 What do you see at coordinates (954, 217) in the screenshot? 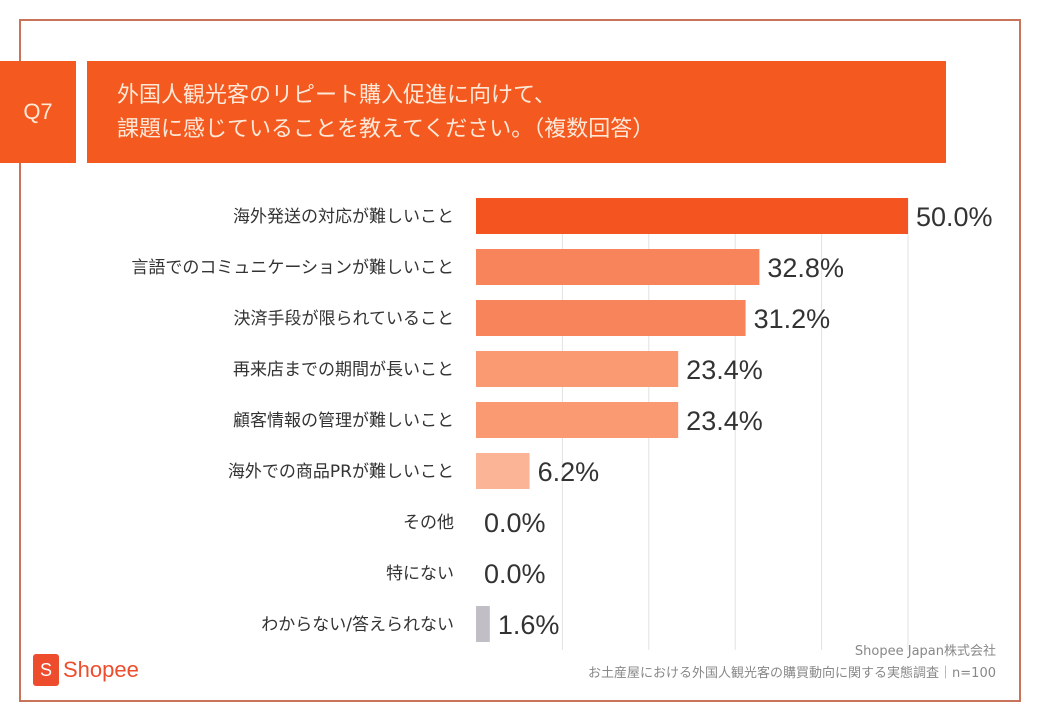
I see `data-label: 50.0%` at bounding box center [954, 217].